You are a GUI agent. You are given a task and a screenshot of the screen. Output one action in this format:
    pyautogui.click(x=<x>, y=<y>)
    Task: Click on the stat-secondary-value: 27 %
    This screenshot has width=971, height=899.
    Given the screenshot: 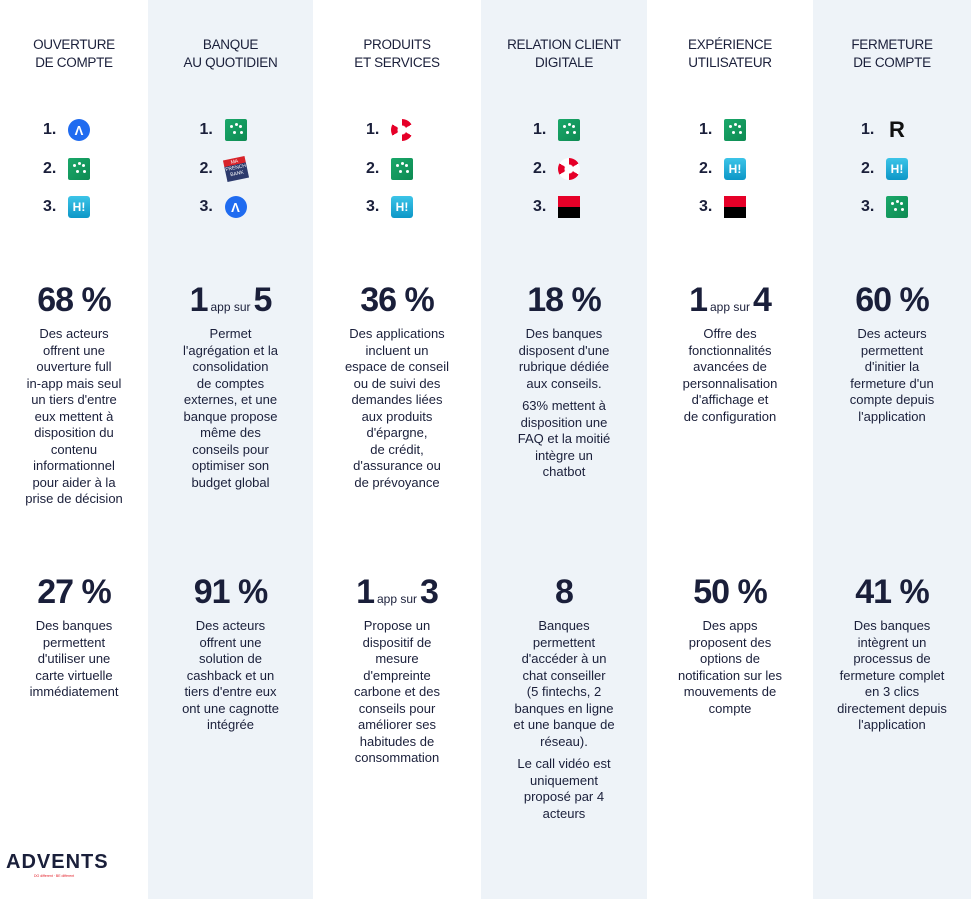 What is the action you would take?
    pyautogui.click(x=74, y=592)
    